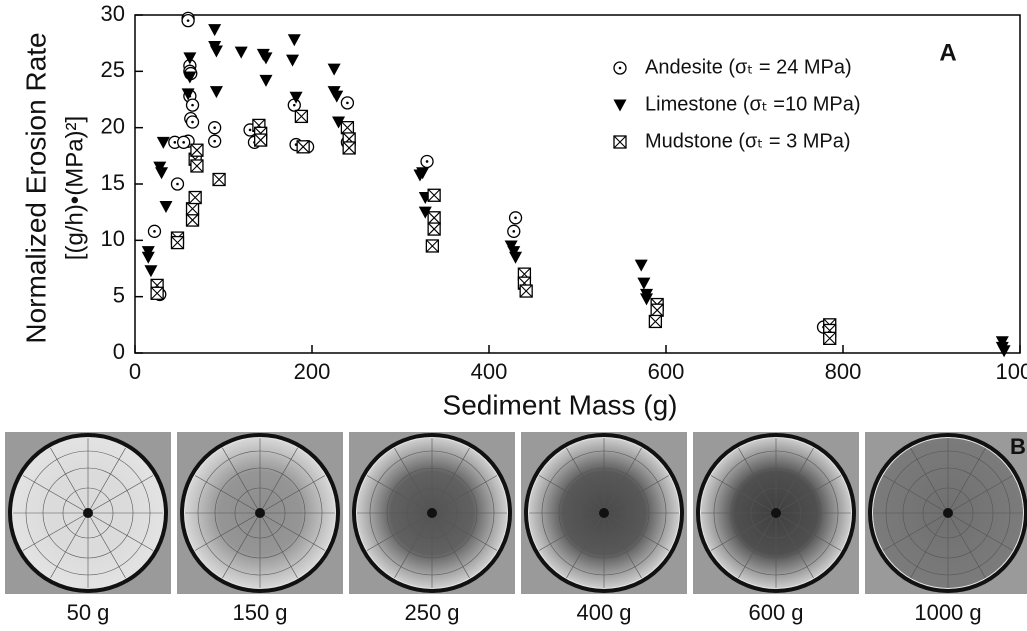 This screenshot has width=1027, height=631. What do you see at coordinates (113, 238) in the screenshot?
I see `y-tick-label: 10` at bounding box center [113, 238].